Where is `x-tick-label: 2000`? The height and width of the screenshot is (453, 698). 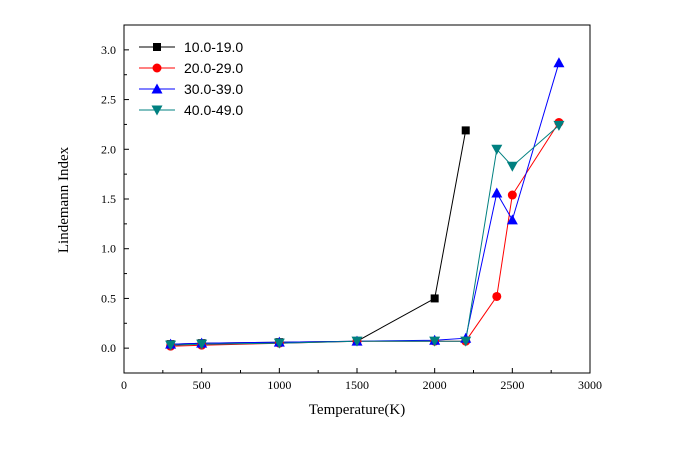 x-tick-label: 2000 is located at coordinates (435, 385).